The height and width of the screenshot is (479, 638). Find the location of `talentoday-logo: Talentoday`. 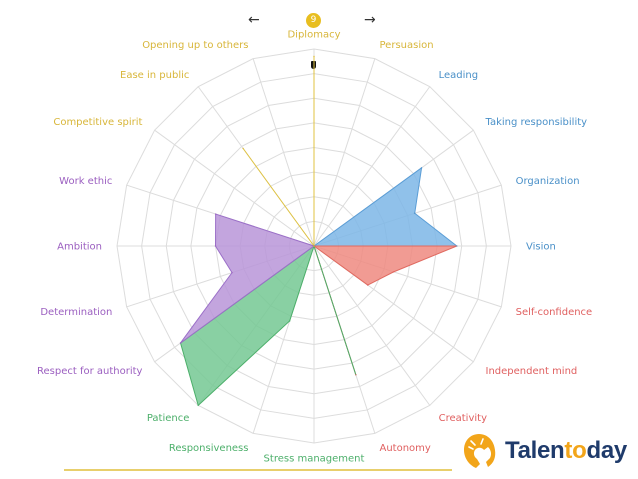

talentoday-logo: Talentoday is located at coordinates (547, 451).